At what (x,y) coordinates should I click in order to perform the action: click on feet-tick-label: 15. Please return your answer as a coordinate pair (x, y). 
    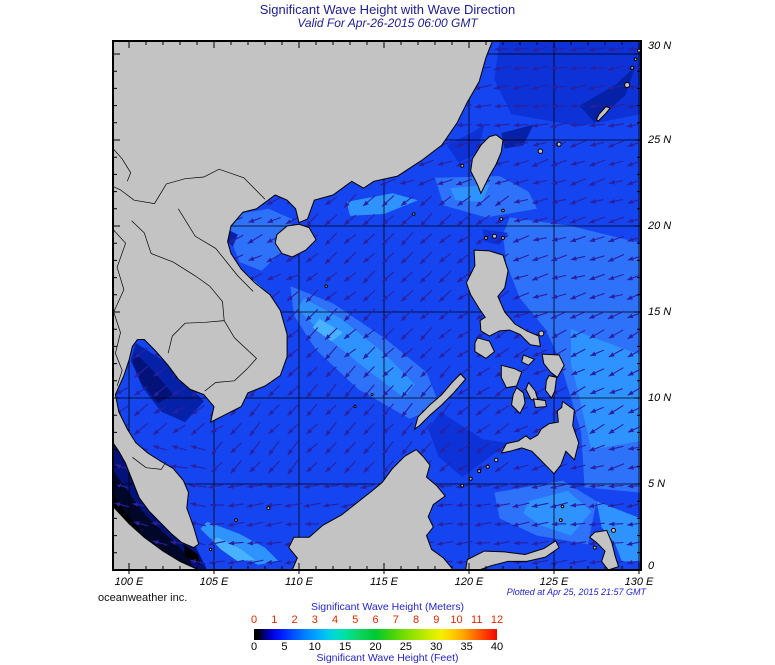
    Looking at the image, I should click on (345, 647).